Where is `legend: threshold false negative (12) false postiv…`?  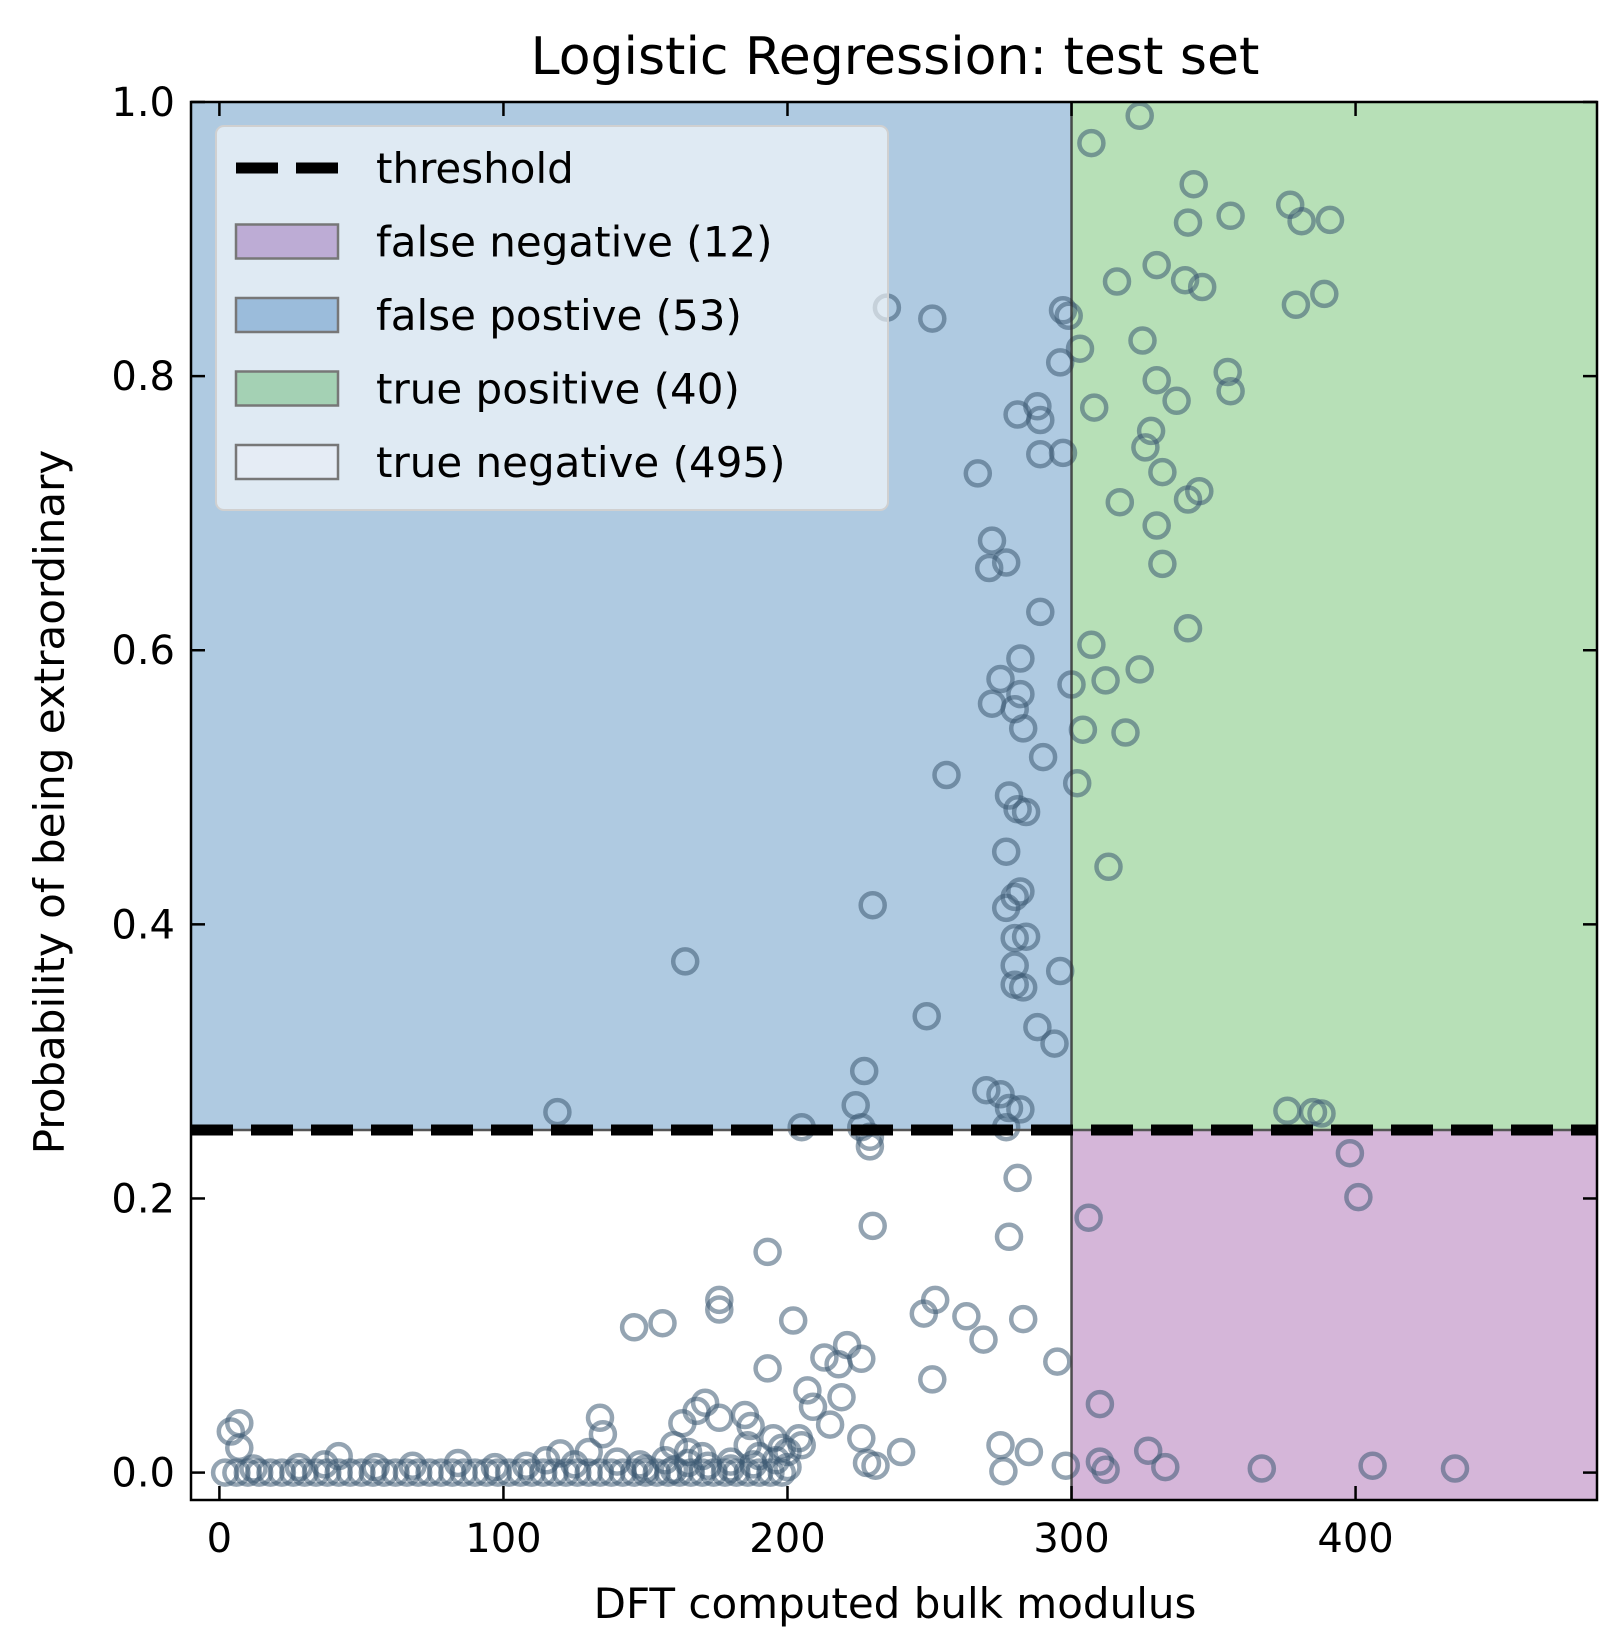
legend: threshold false negative (12) false postiv… is located at coordinates (552, 318).